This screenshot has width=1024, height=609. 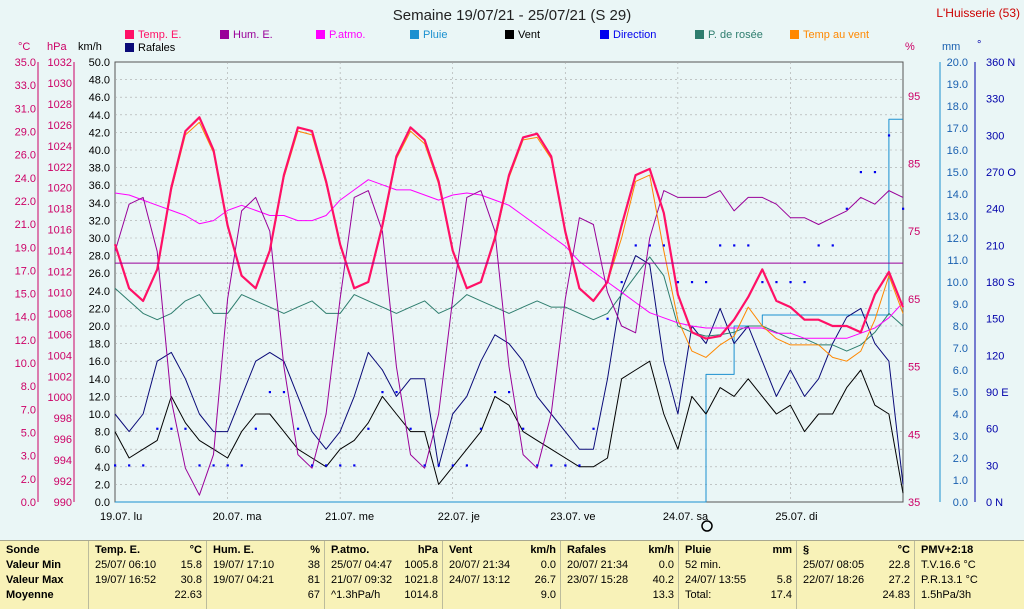 What do you see at coordinates (421, 565) in the screenshot?
I see `stats-min: 1005.8` at bounding box center [421, 565].